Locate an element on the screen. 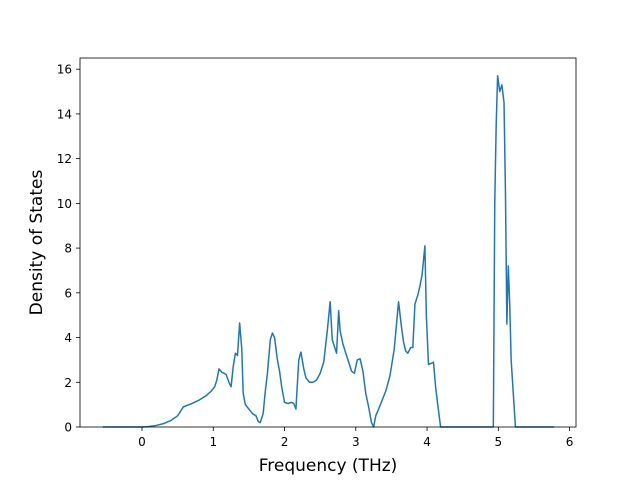 This screenshot has width=640, height=480. y-axis-label: Density of States is located at coordinates (37, 243).